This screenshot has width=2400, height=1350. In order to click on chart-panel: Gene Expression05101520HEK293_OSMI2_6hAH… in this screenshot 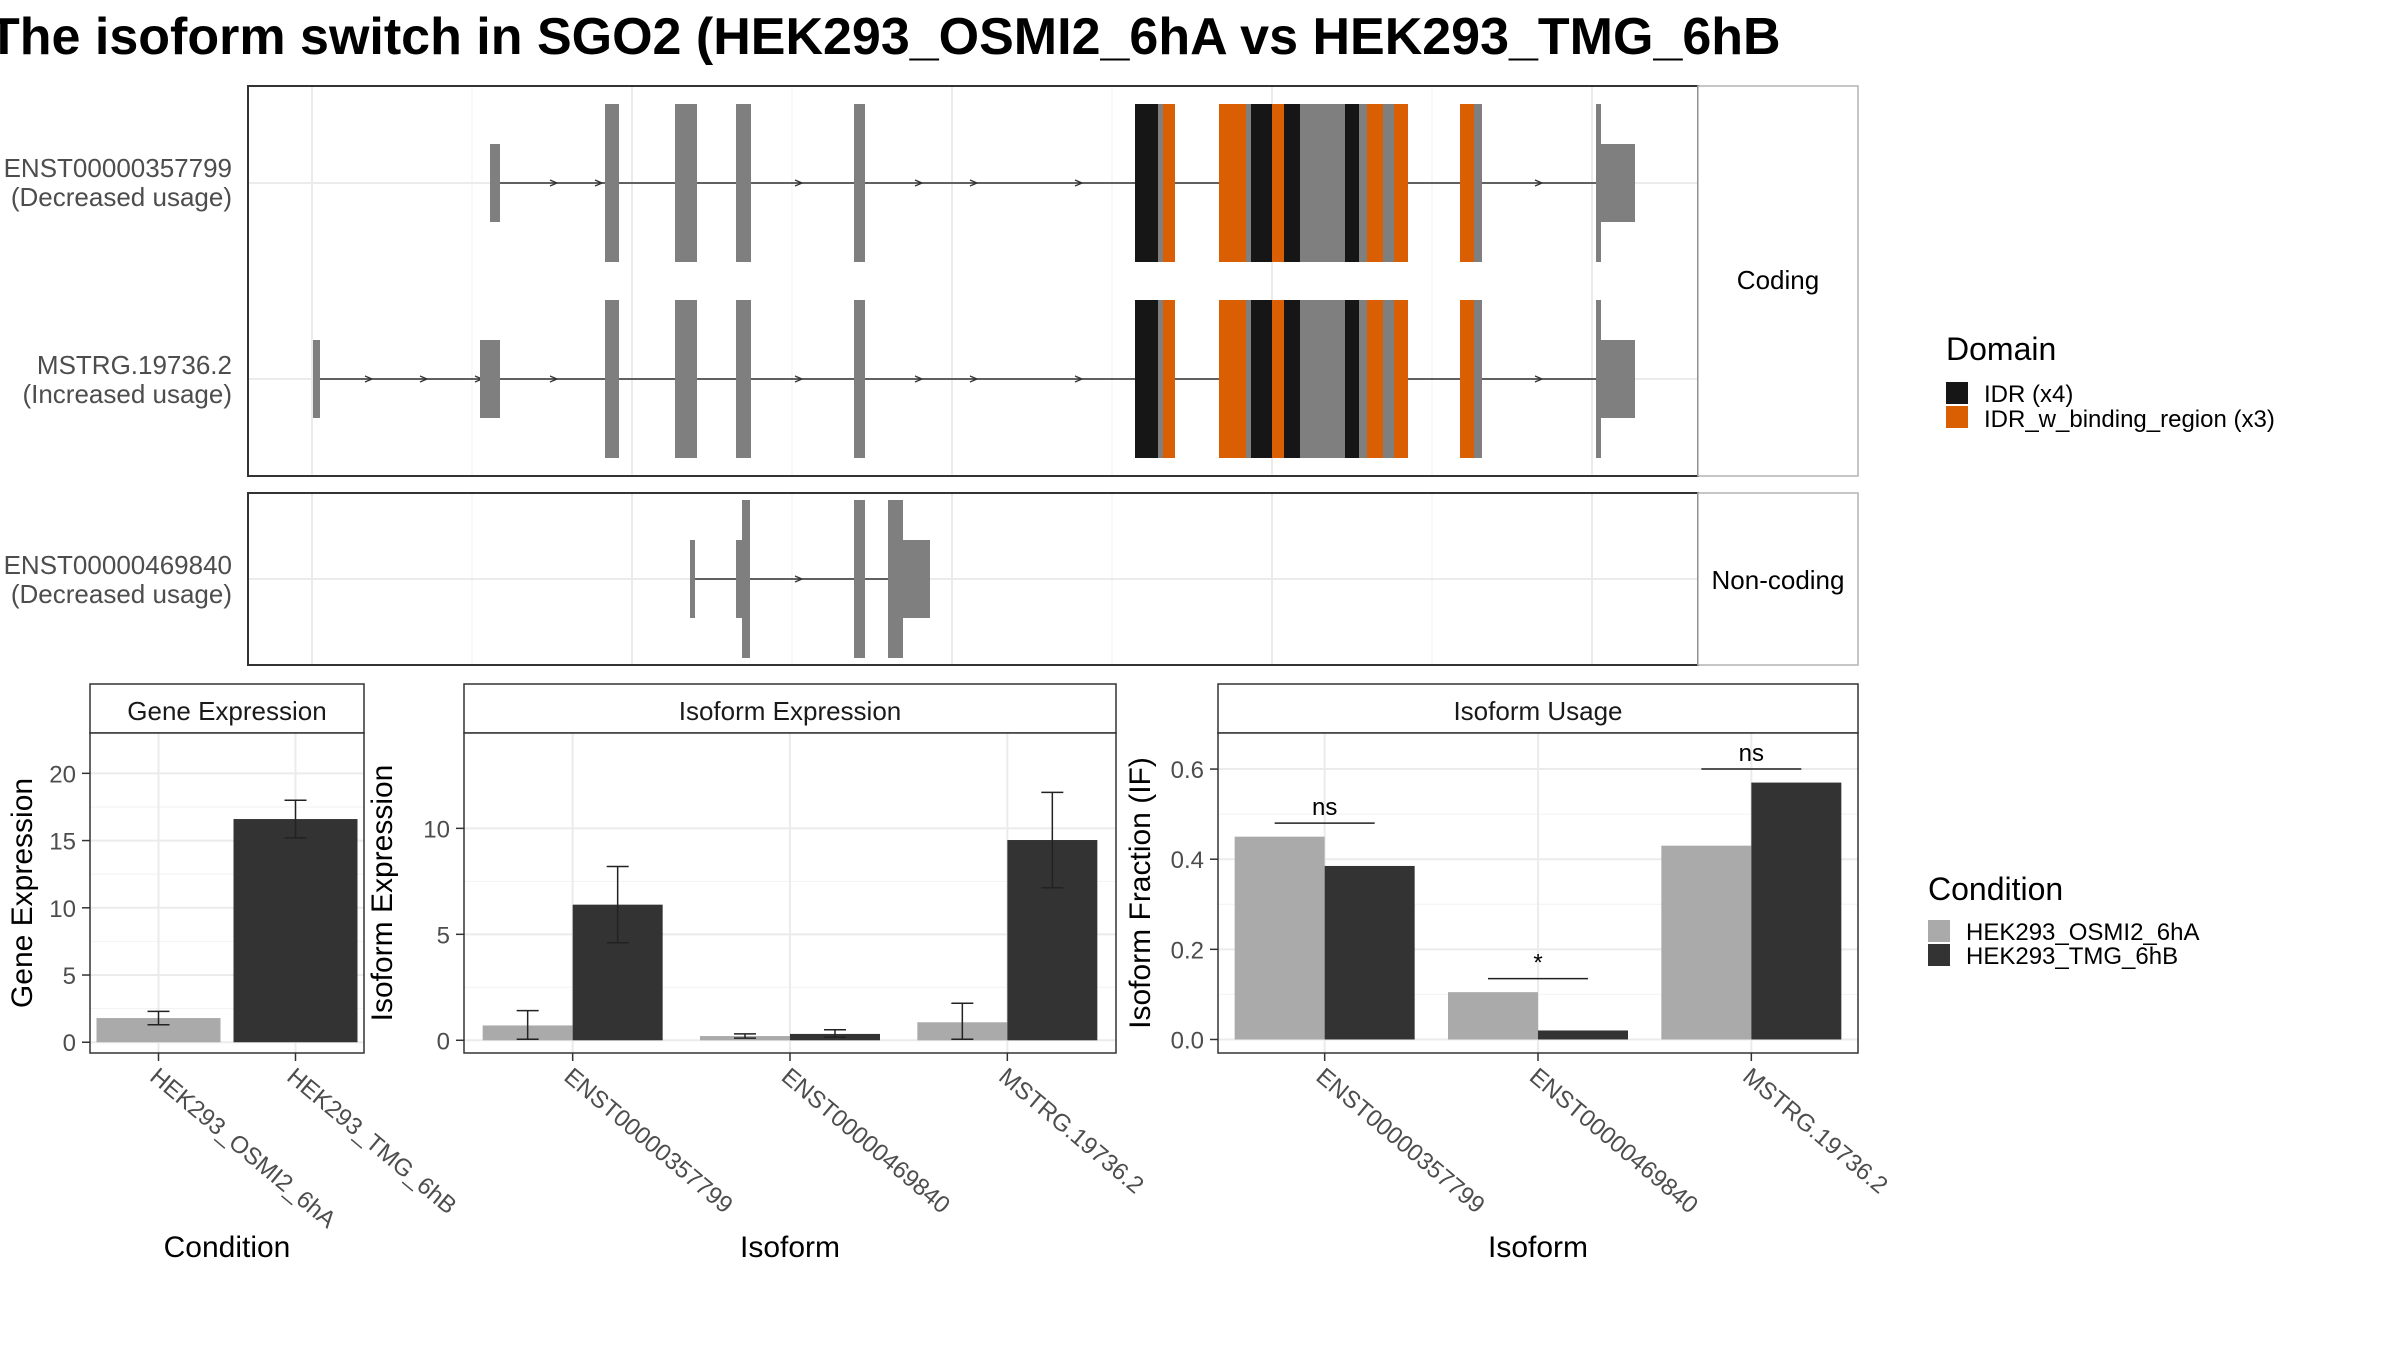, I will do `click(233, 973)`.